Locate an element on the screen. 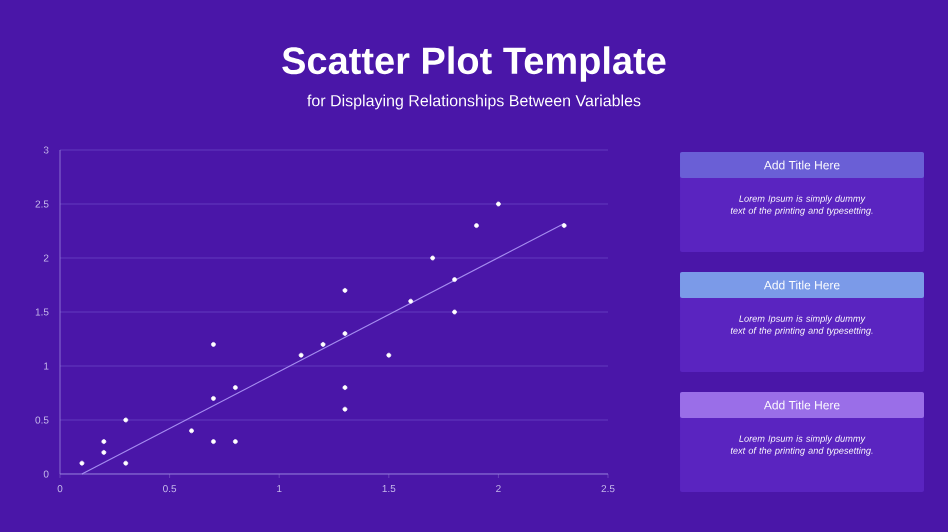 The width and height of the screenshot is (948, 532). chart-title: Scatter Plot Template is located at coordinates (474, 64).